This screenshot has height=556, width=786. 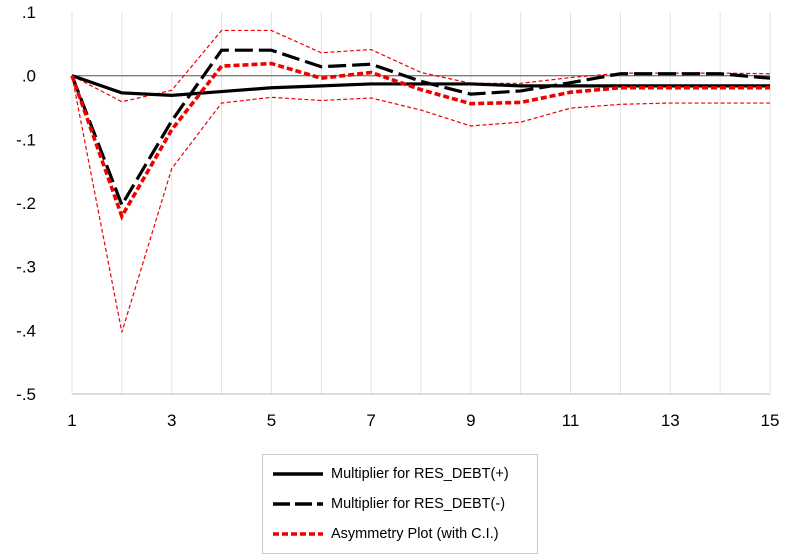 What do you see at coordinates (571, 420) in the screenshot?
I see `x-tick-label: 11` at bounding box center [571, 420].